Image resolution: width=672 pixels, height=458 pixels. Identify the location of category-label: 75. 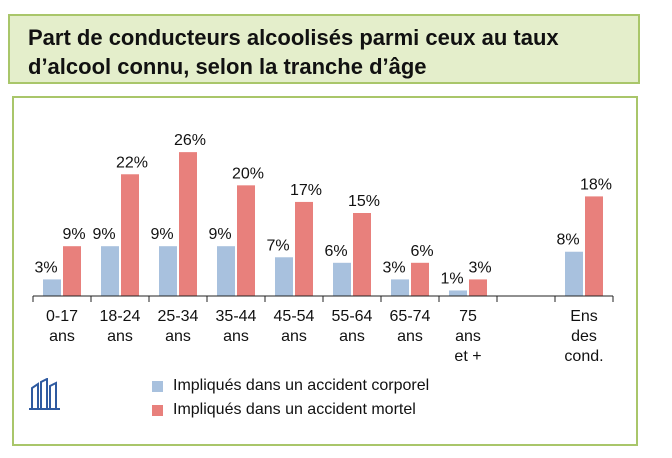
(468, 316).